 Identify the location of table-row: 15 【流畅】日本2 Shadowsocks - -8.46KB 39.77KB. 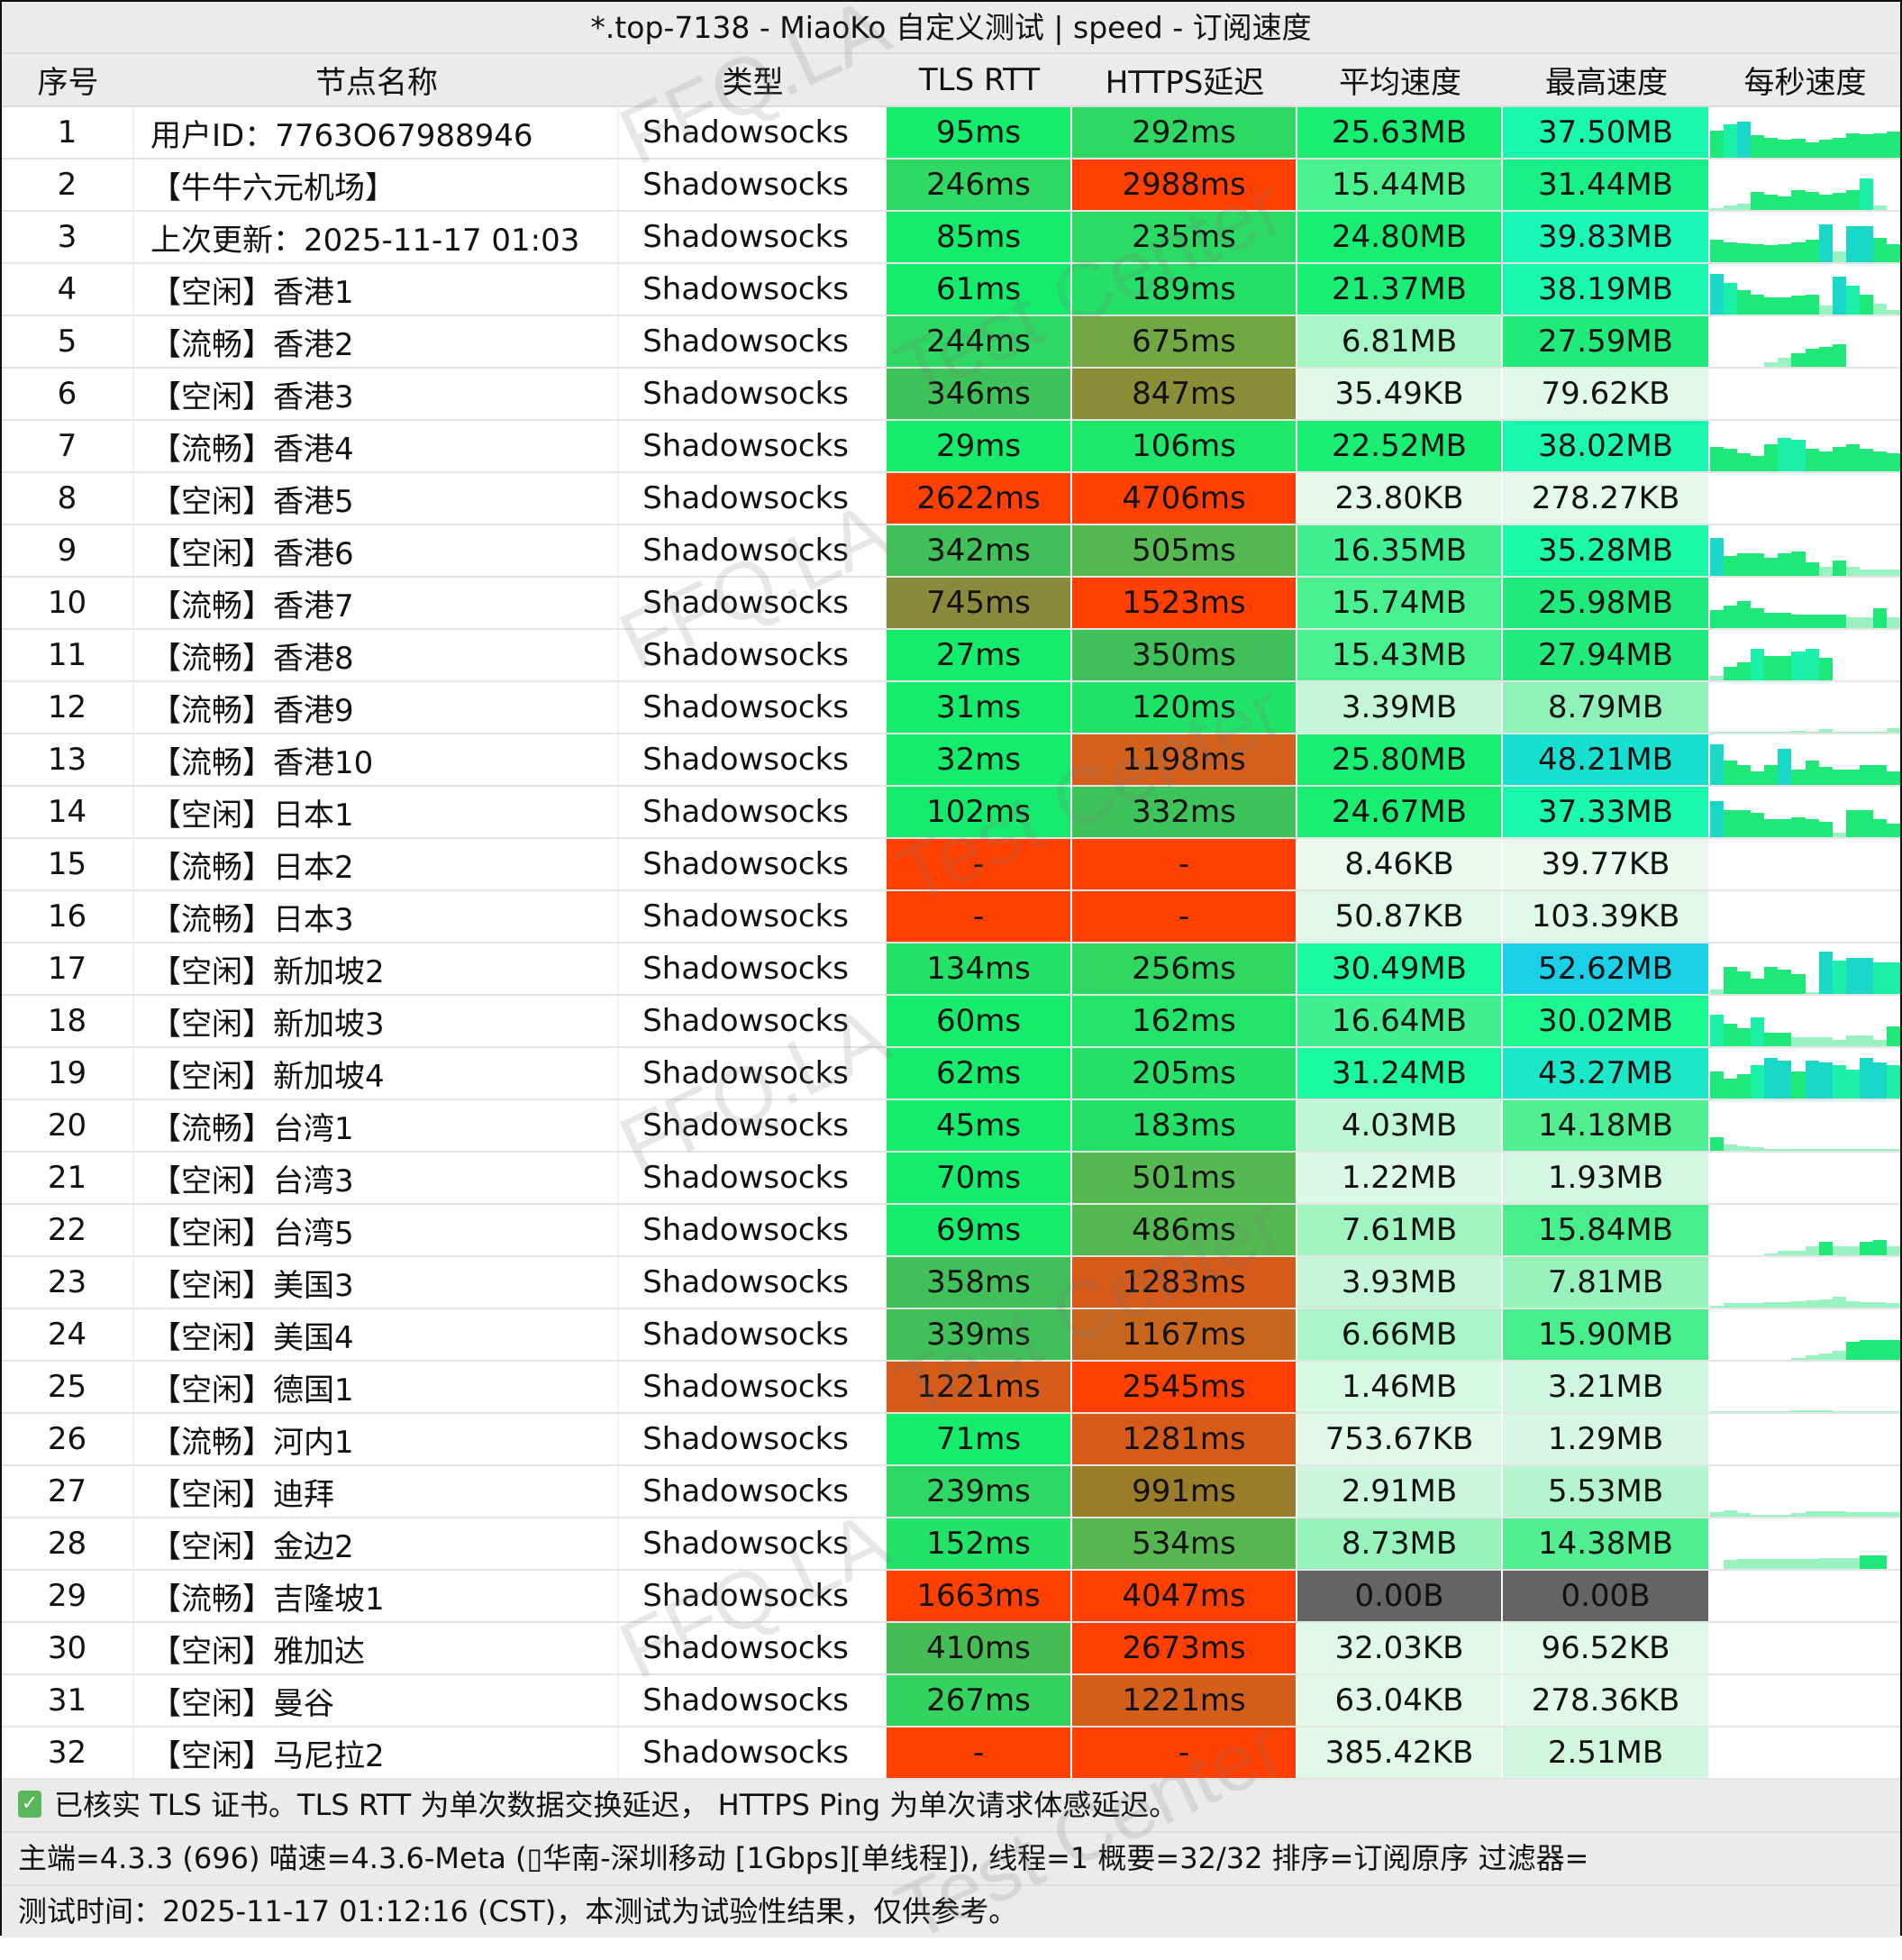
(951, 865).